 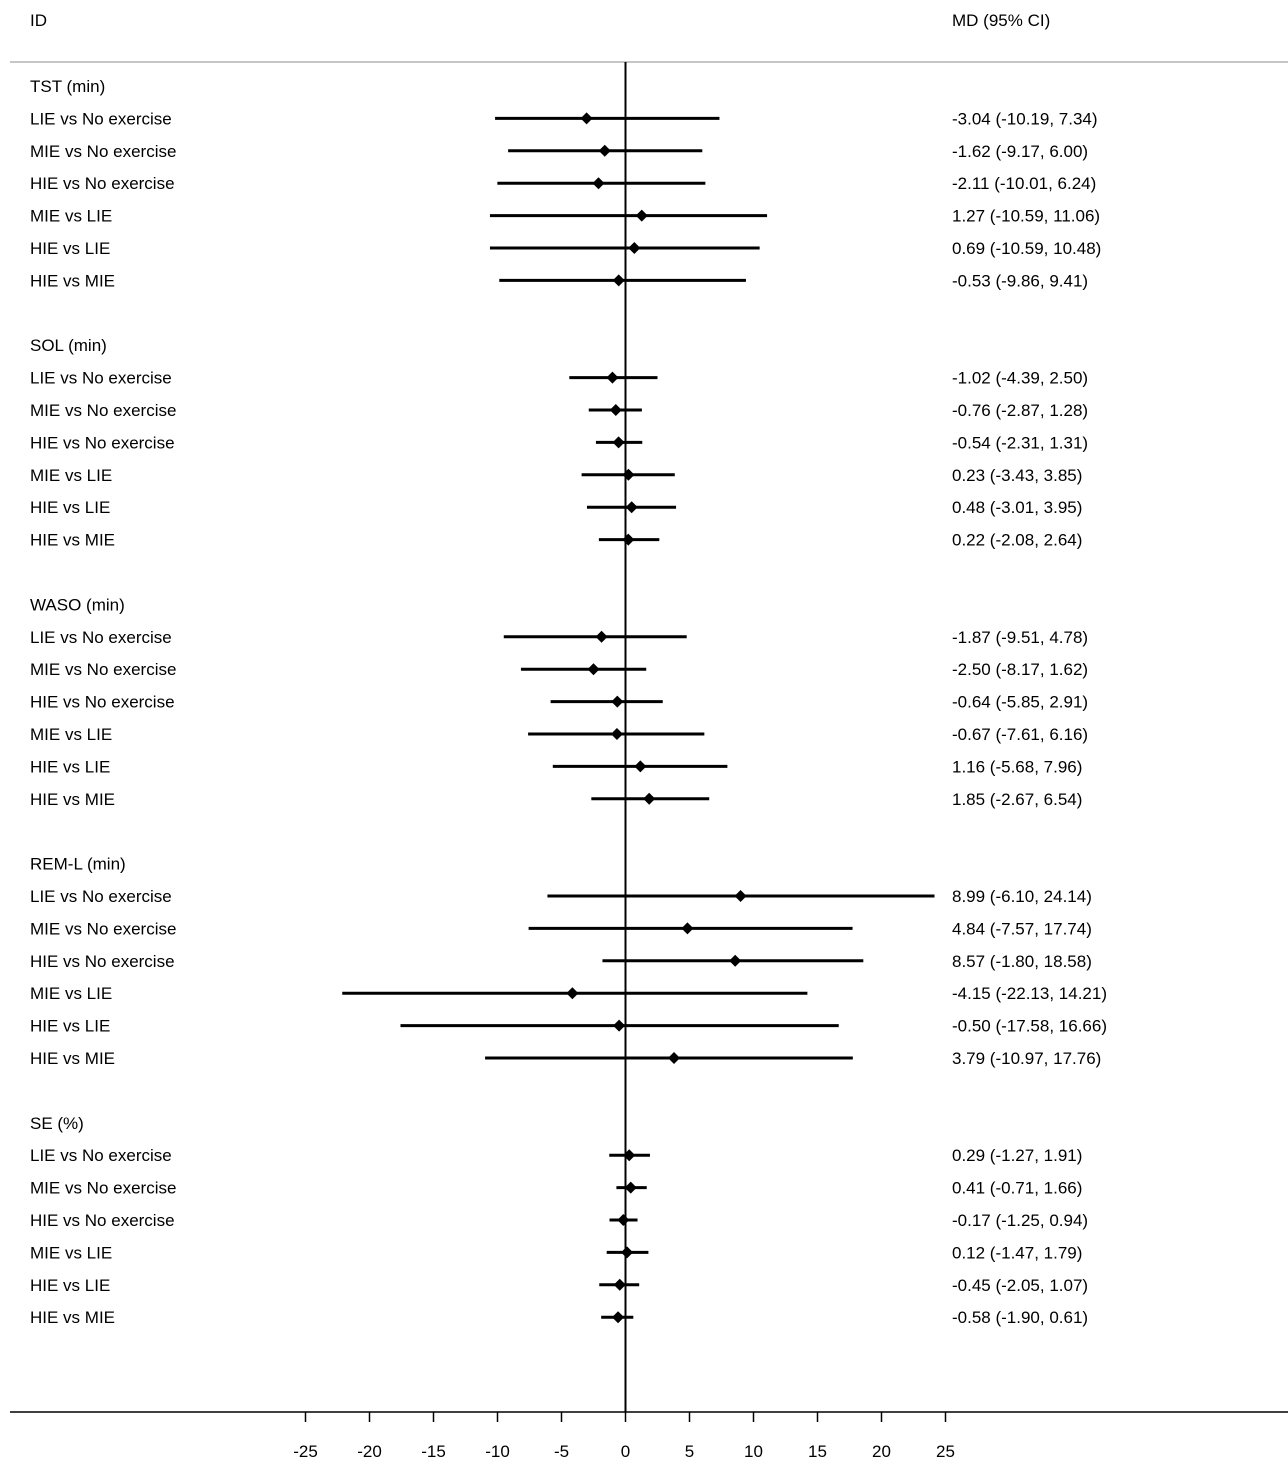 I want to click on md-ci-value: 0.69 (-10.59, 10.48), so click(x=1026, y=248).